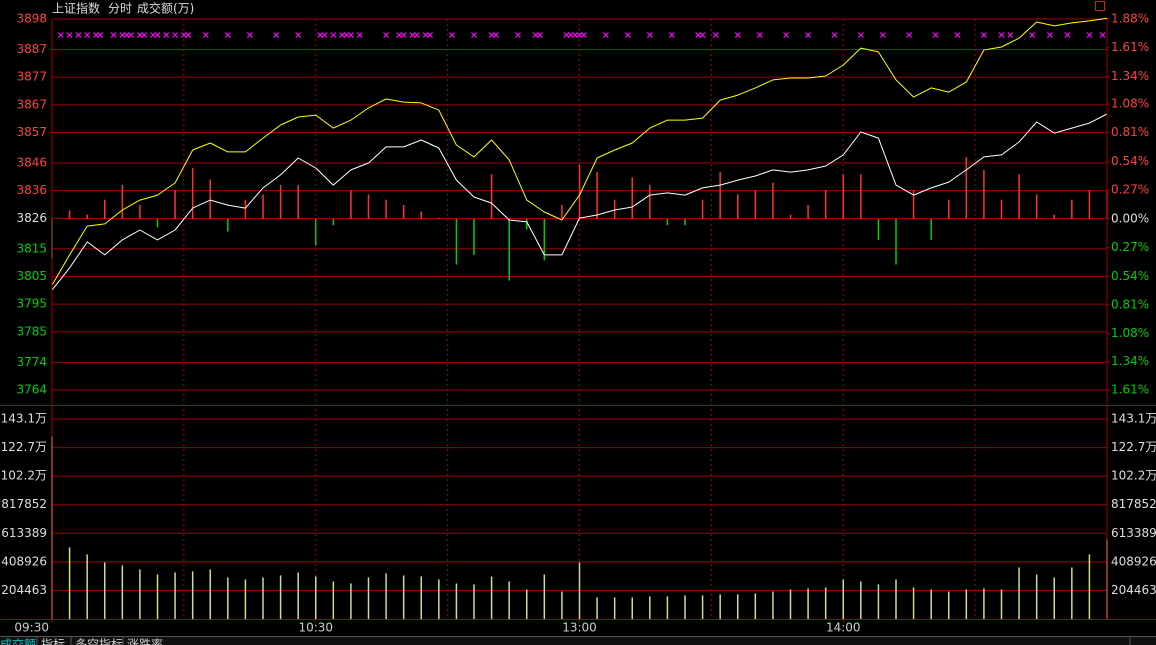 This screenshot has width=1156, height=645. I want to click on tab: 成交额, so click(18, 641).